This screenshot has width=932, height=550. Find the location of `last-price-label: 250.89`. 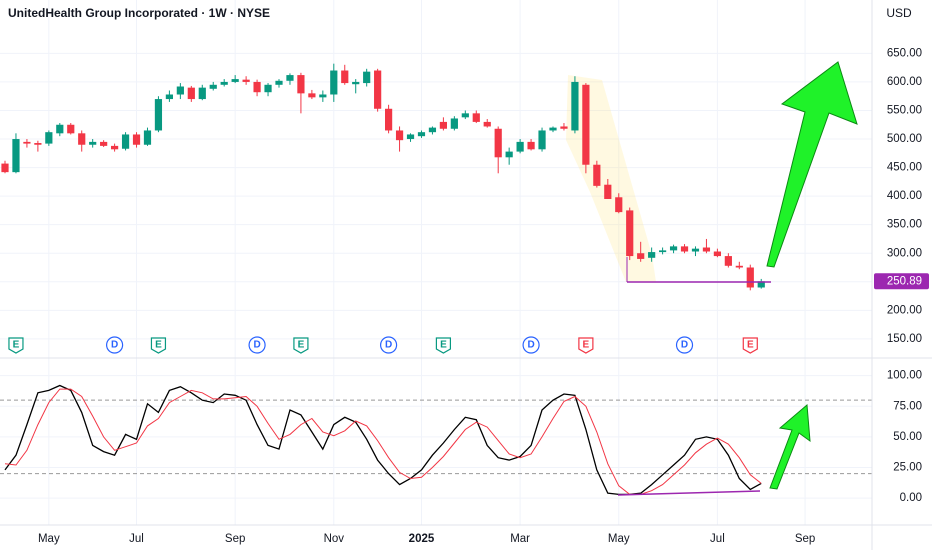

last-price-label: 250.89 is located at coordinates (904, 281).